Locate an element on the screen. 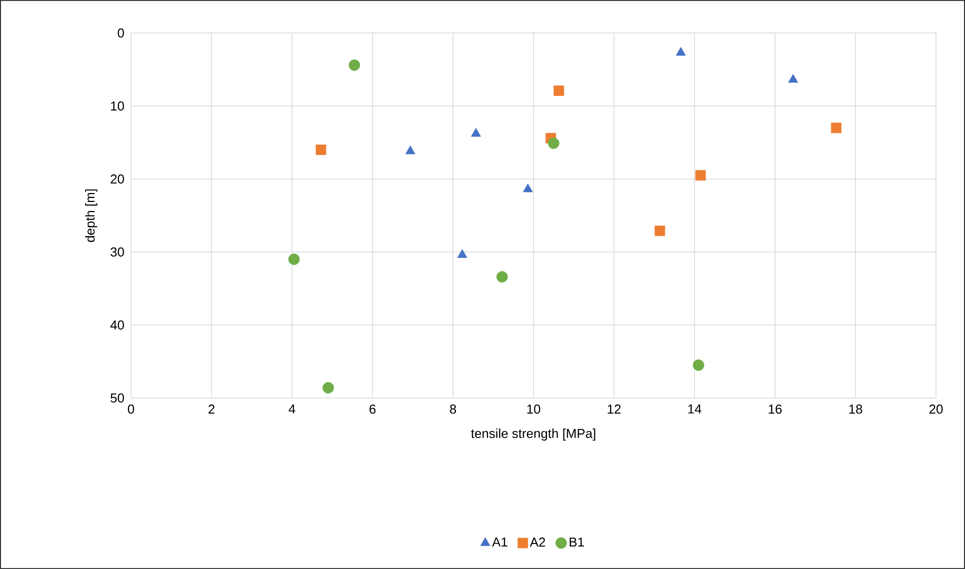 The width and height of the screenshot is (965, 569). x-tick-label: 0 is located at coordinates (131, 409).